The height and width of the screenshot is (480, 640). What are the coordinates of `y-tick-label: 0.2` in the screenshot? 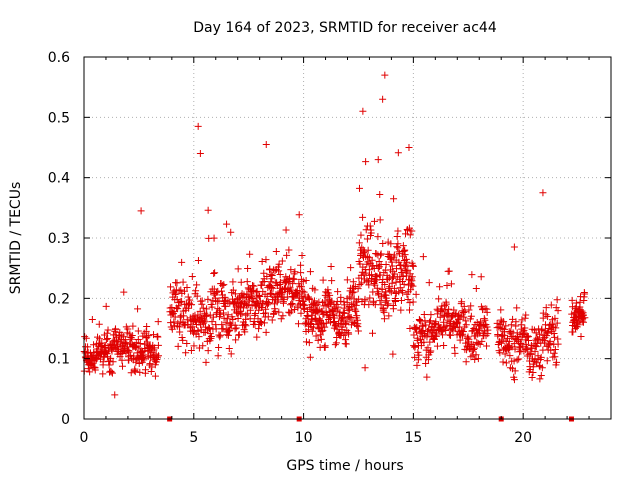 It's located at (59, 299).